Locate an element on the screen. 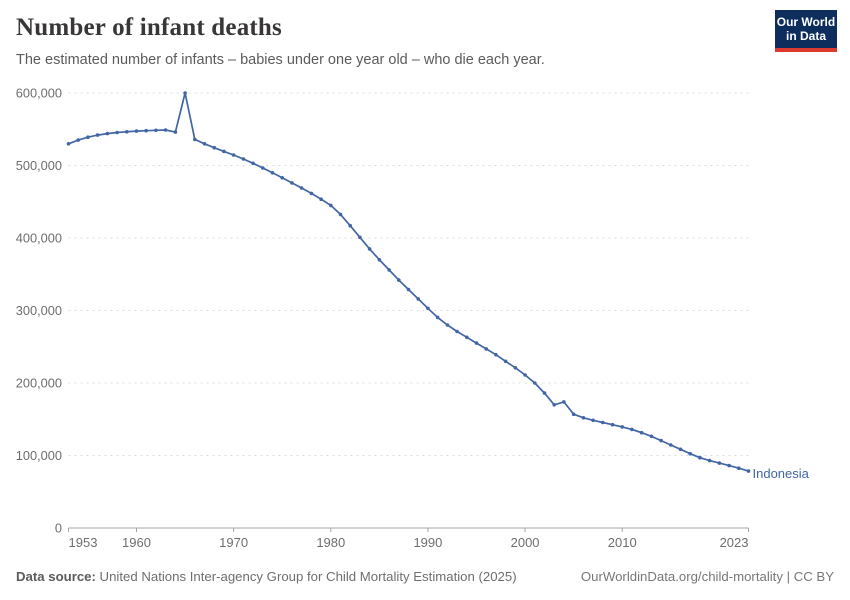  x-axis-label: 2000 is located at coordinates (525, 542).